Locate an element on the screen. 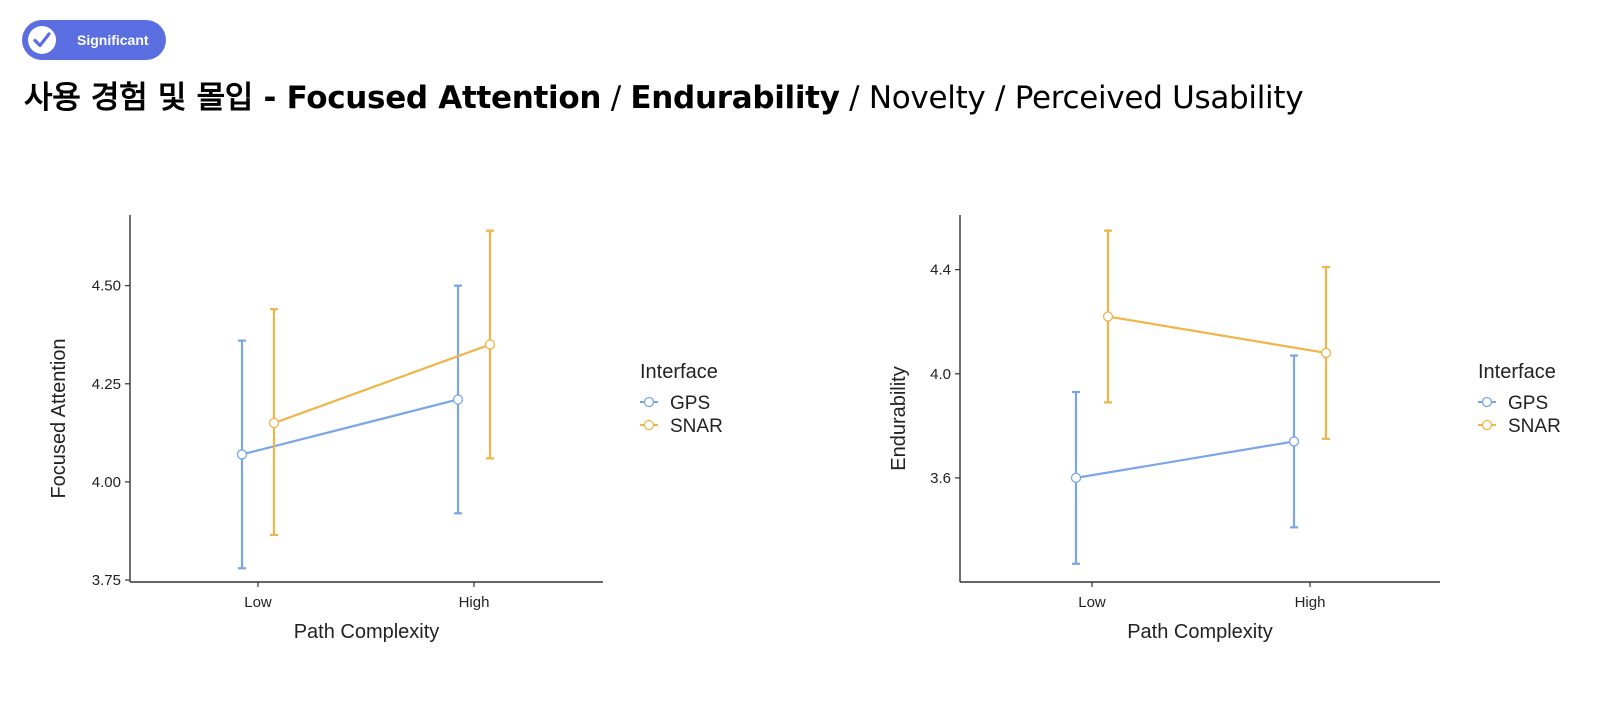  significant-badge: Significant is located at coordinates (94, 40).